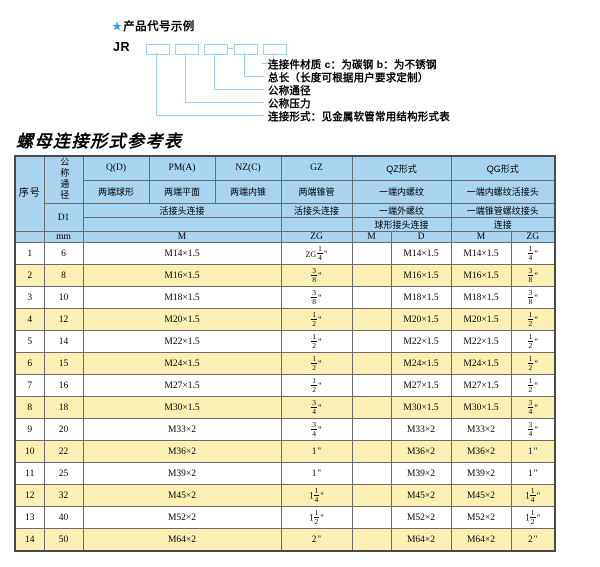 The height and width of the screenshot is (567, 600). Describe the element at coordinates (224, 102) in the screenshot. I see `leader-line-pressure-h` at that location.